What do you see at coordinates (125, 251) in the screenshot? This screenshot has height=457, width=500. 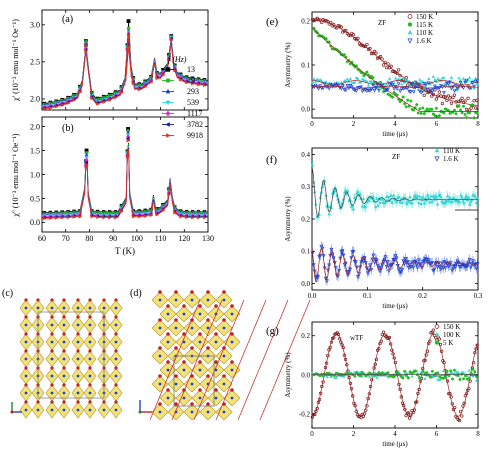 I see `x-axis-label: T (K)` at bounding box center [125, 251].